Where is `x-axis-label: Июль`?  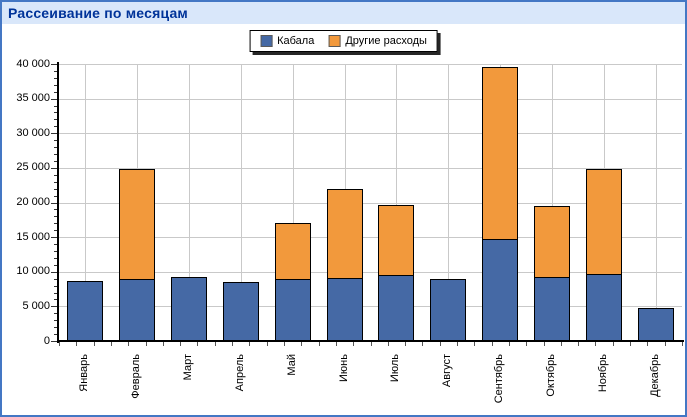 x-axis-label: Июль is located at coordinates (395, 368).